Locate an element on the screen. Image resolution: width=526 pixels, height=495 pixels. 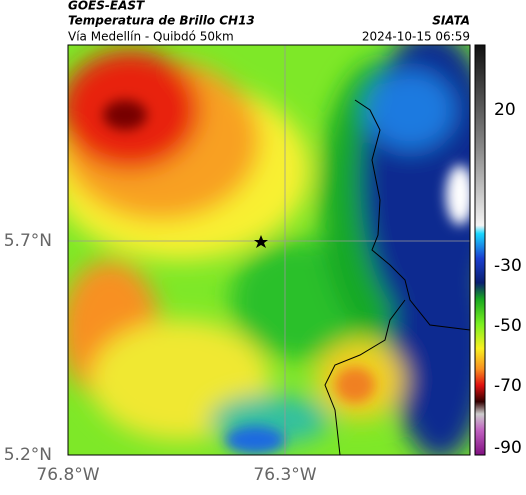
subtitle: Temperatura de Brillo CH13 is located at coordinates (161, 21).